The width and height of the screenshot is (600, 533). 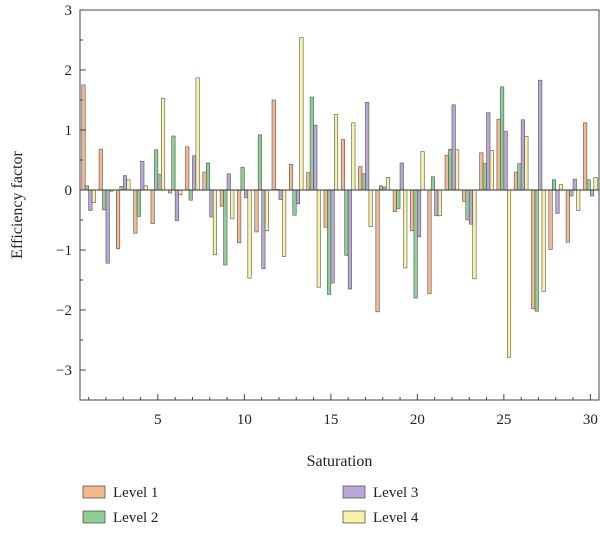 I want to click on x-tick-label: 30, so click(x=590, y=420).